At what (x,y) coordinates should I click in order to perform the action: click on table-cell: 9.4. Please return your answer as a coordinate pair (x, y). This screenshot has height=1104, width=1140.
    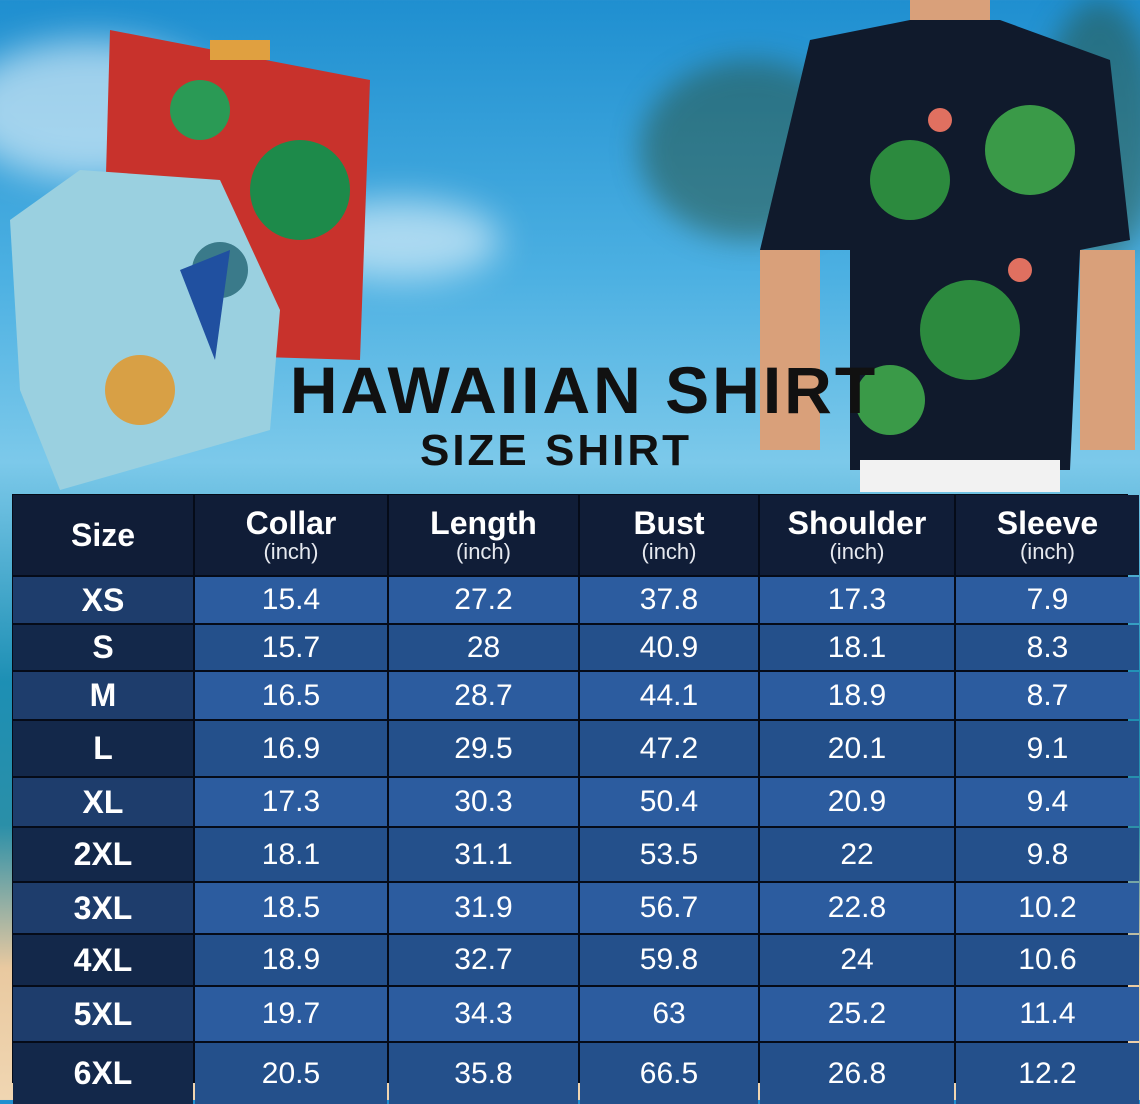
    Looking at the image, I should click on (1047, 802).